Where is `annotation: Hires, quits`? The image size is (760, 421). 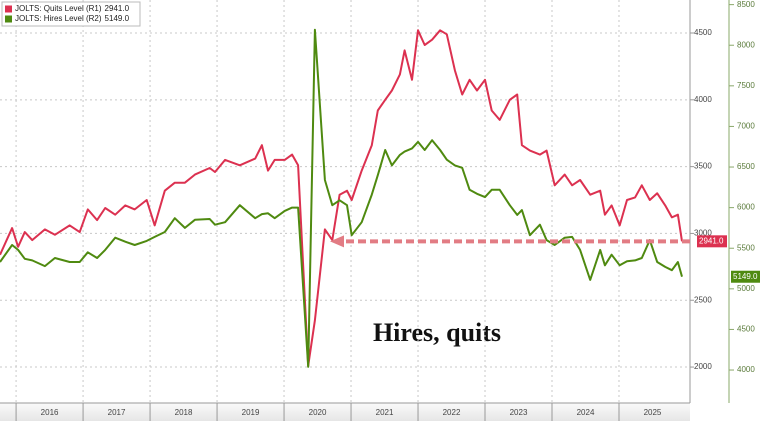 annotation: Hires, quits is located at coordinates (437, 332).